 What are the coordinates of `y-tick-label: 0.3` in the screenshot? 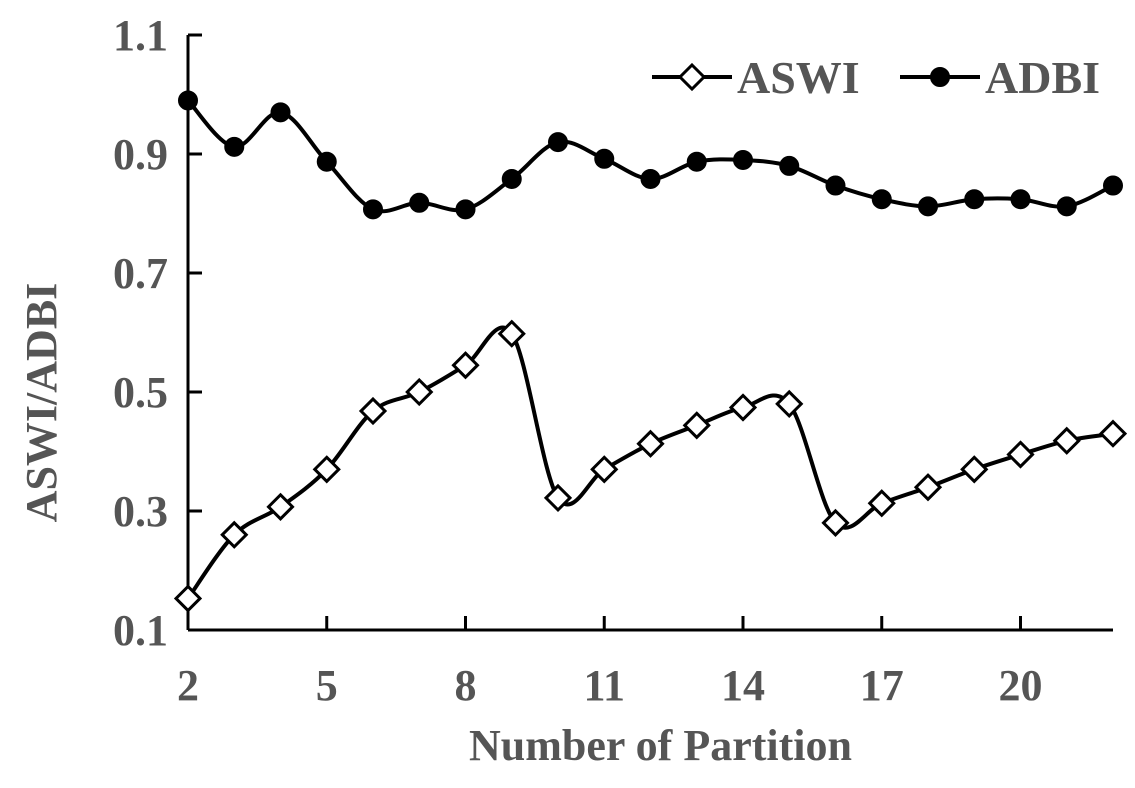 It's located at (140, 511).